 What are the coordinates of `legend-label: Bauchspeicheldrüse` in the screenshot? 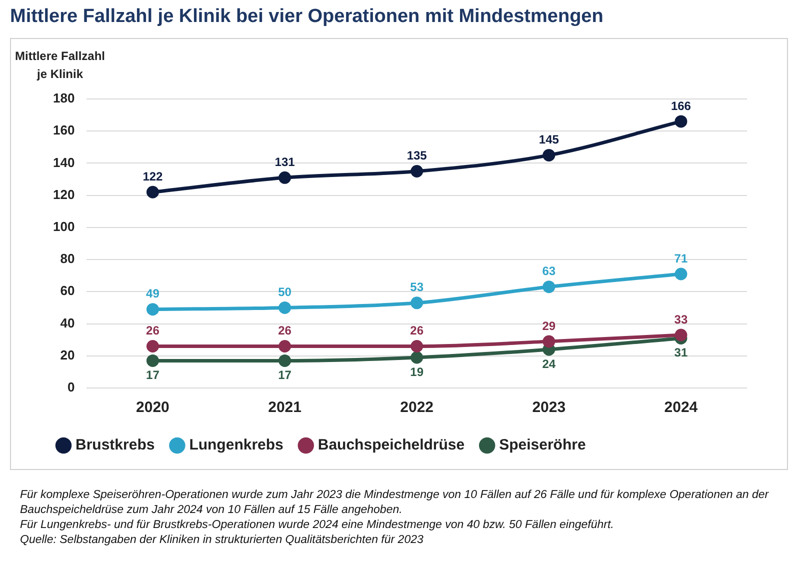 It's located at (391, 445).